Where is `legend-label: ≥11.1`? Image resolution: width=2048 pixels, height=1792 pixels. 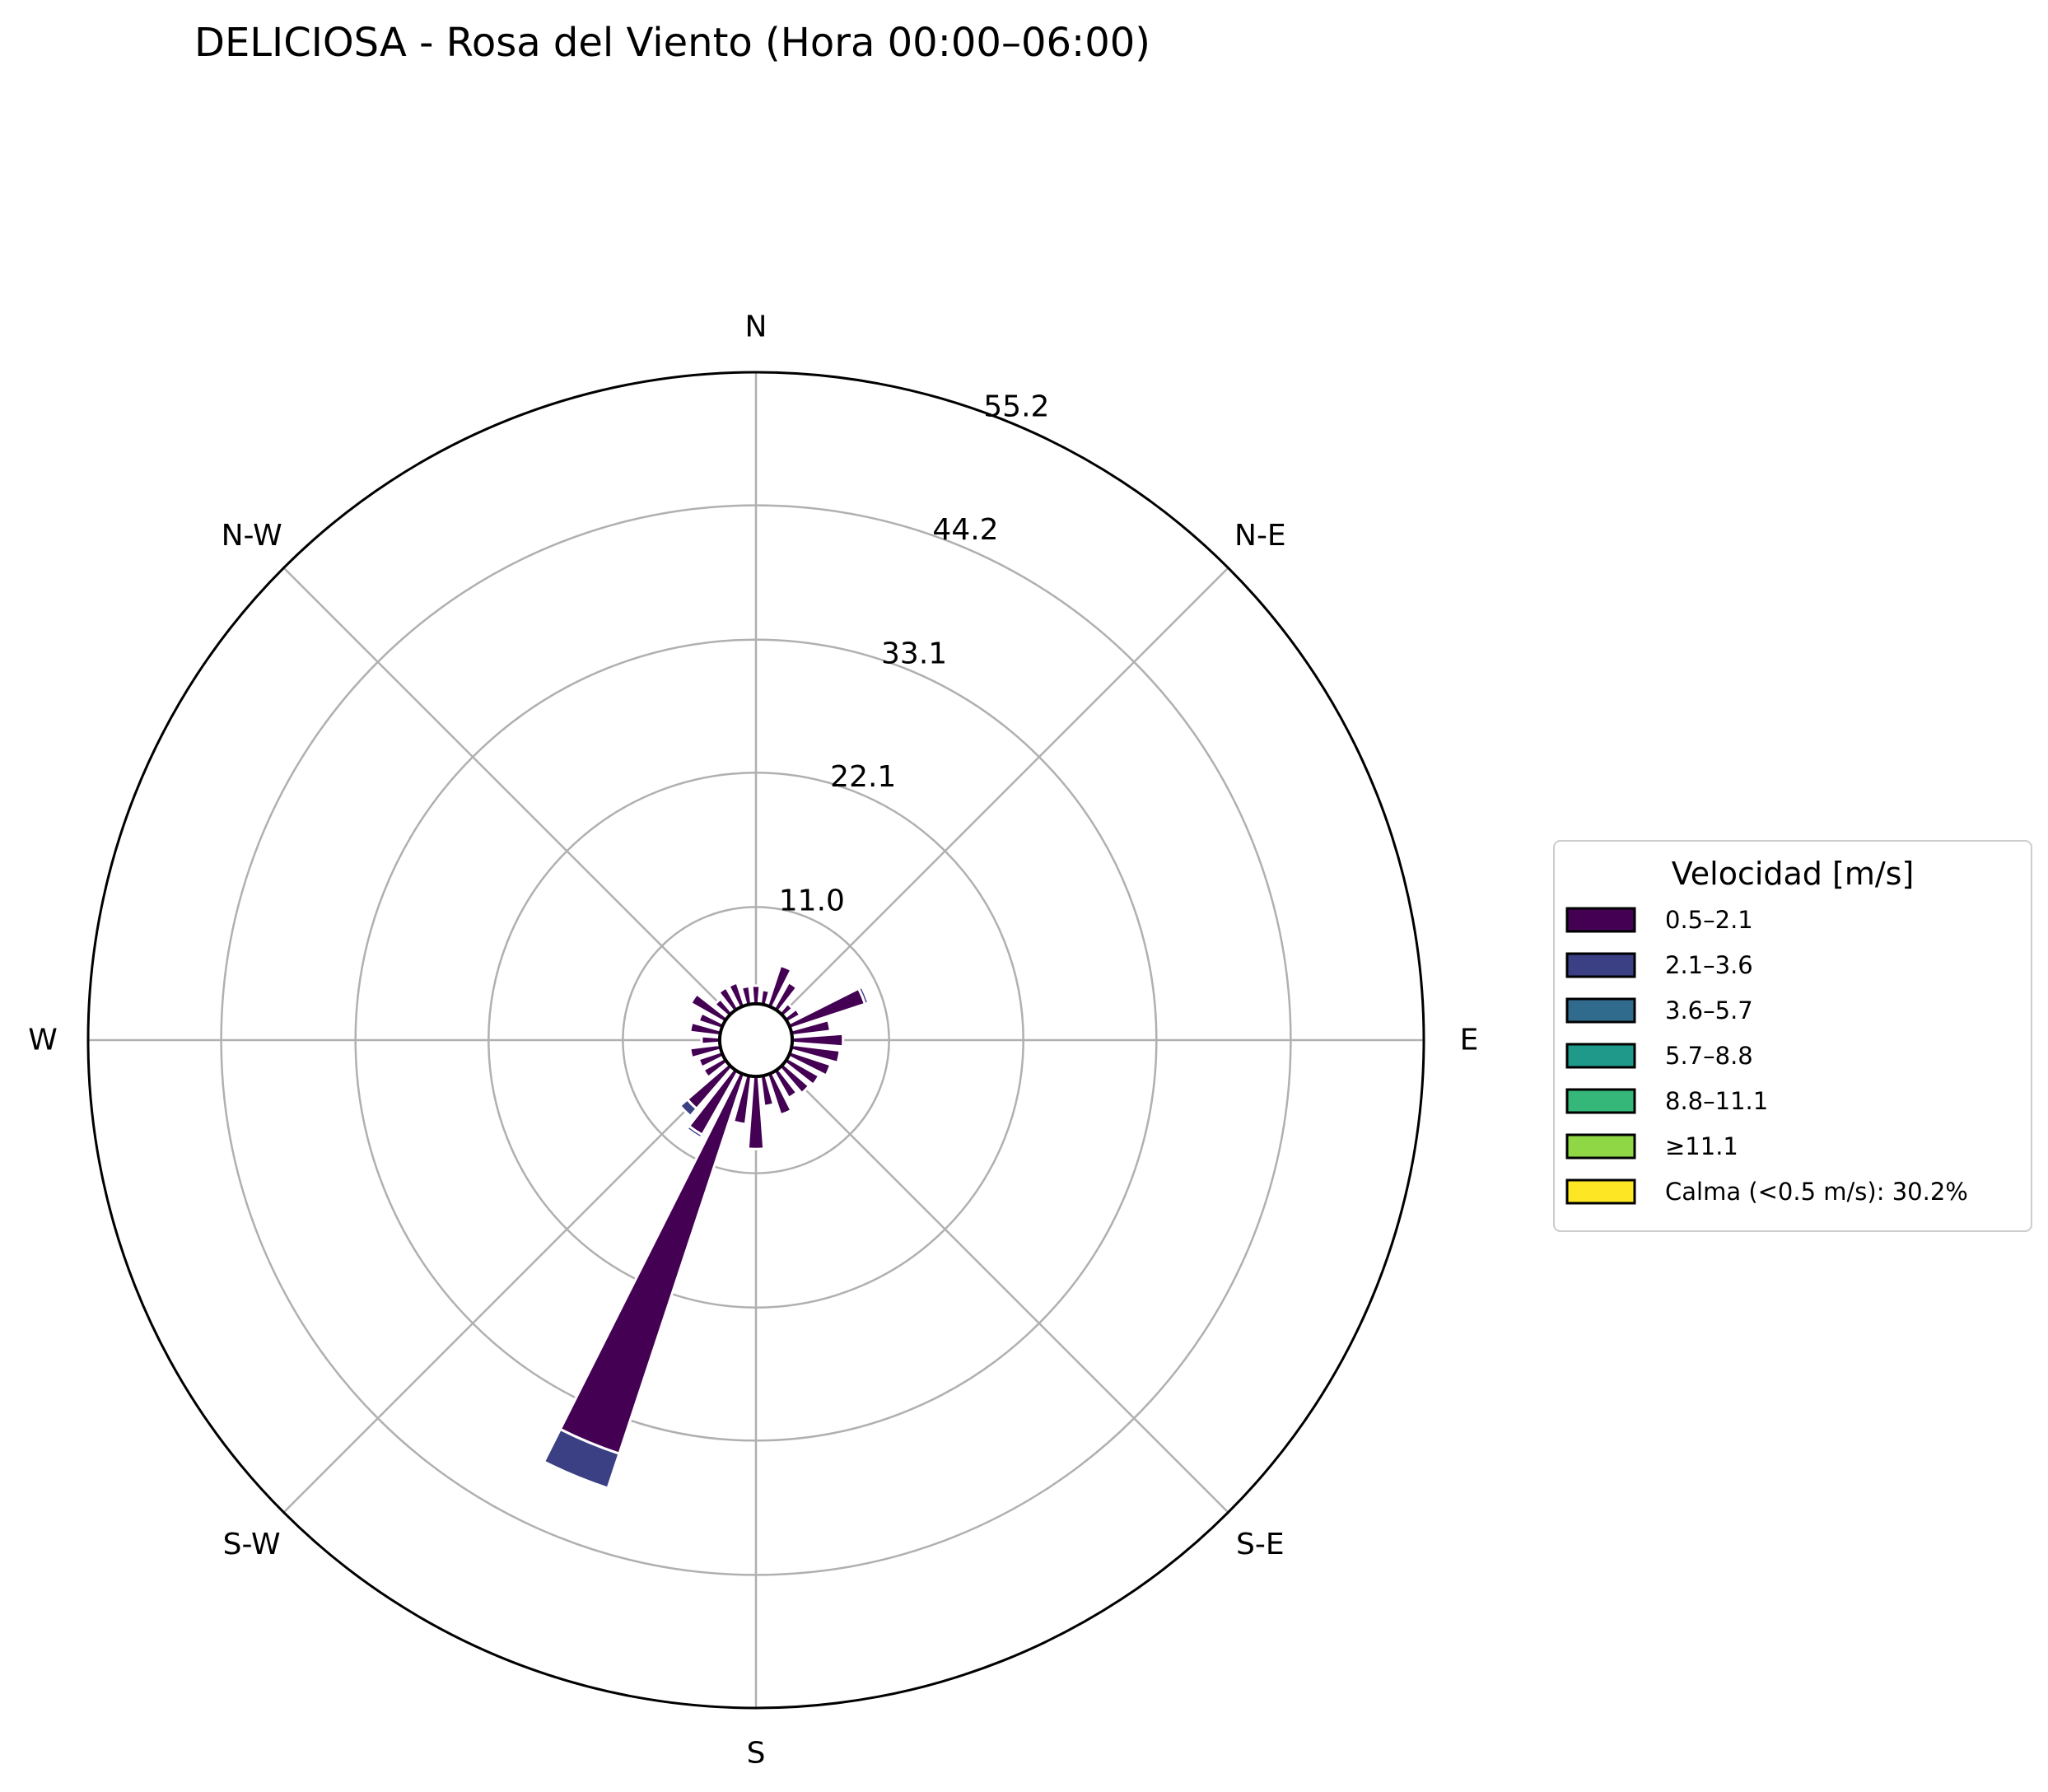 legend-label: ≥11.1 is located at coordinates (1701, 1146).